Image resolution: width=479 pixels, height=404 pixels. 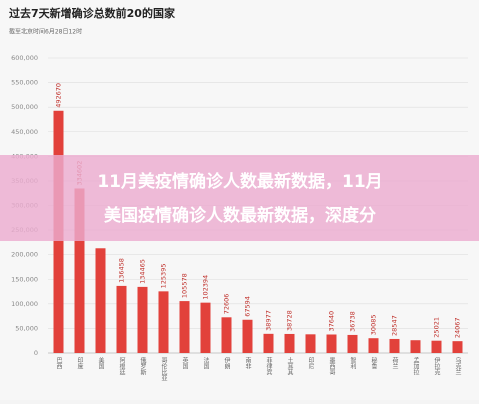 What do you see at coordinates (205, 363) in the screenshot?
I see `x-tick-label: 法国` at bounding box center [205, 363].